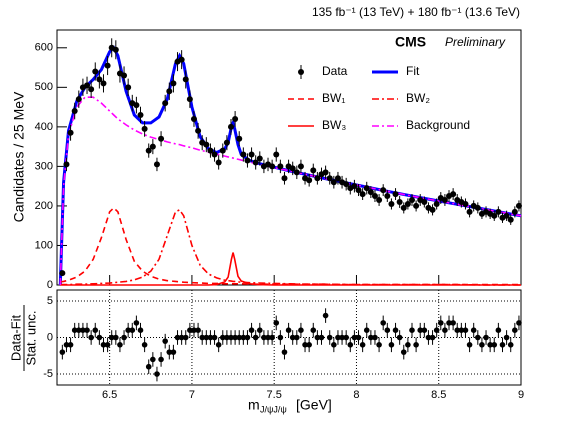 The height and width of the screenshot is (421, 580). I want to click on y-tick-label: 200, so click(44, 206).